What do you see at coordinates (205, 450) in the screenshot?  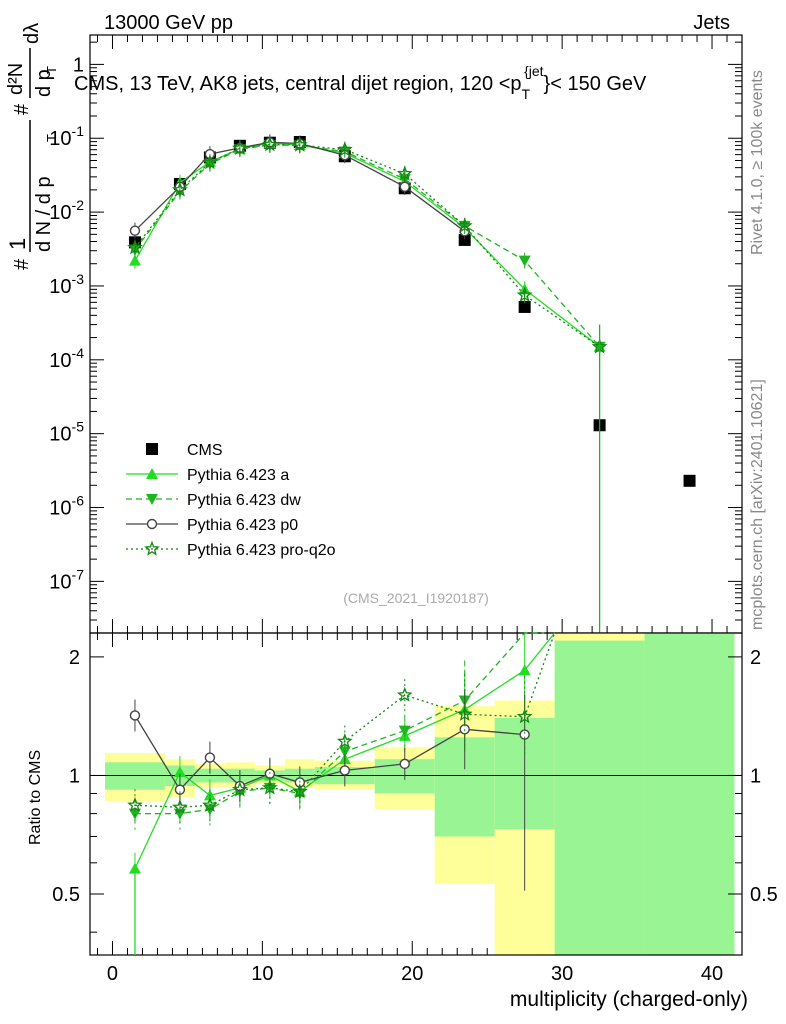 I see `legend-label: CMS` at bounding box center [205, 450].